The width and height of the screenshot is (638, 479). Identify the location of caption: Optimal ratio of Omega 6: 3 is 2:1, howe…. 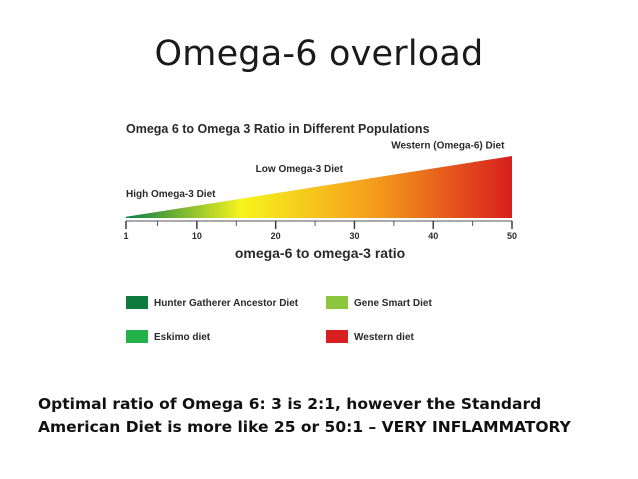
(328, 416).